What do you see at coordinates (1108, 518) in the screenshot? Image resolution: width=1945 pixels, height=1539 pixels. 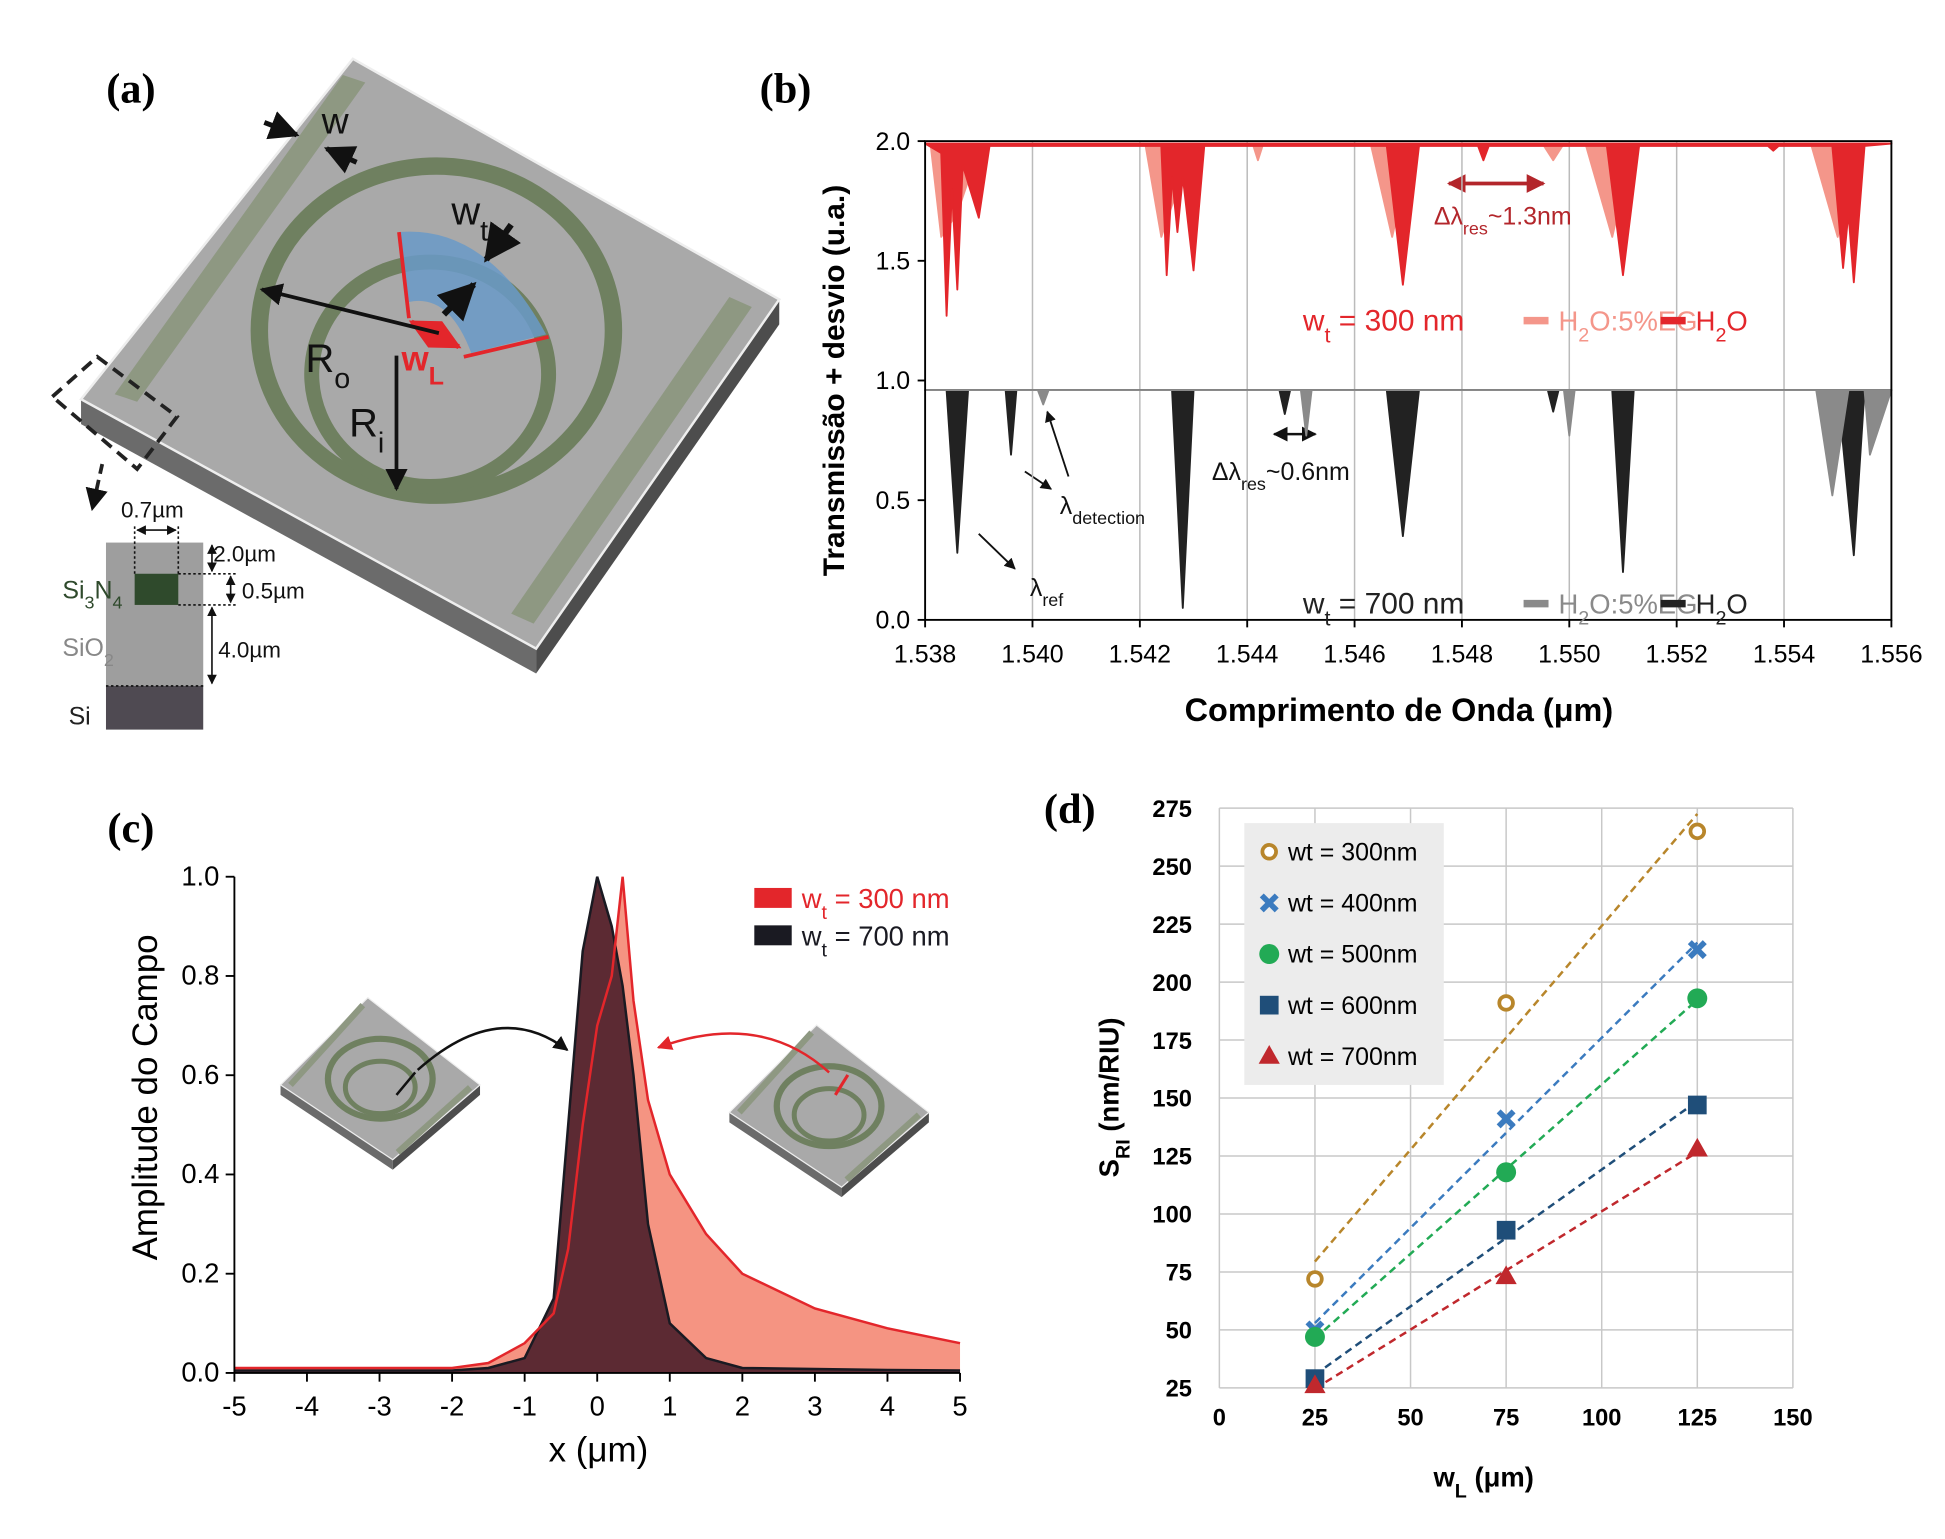 I see `text-part: detection` at bounding box center [1108, 518].